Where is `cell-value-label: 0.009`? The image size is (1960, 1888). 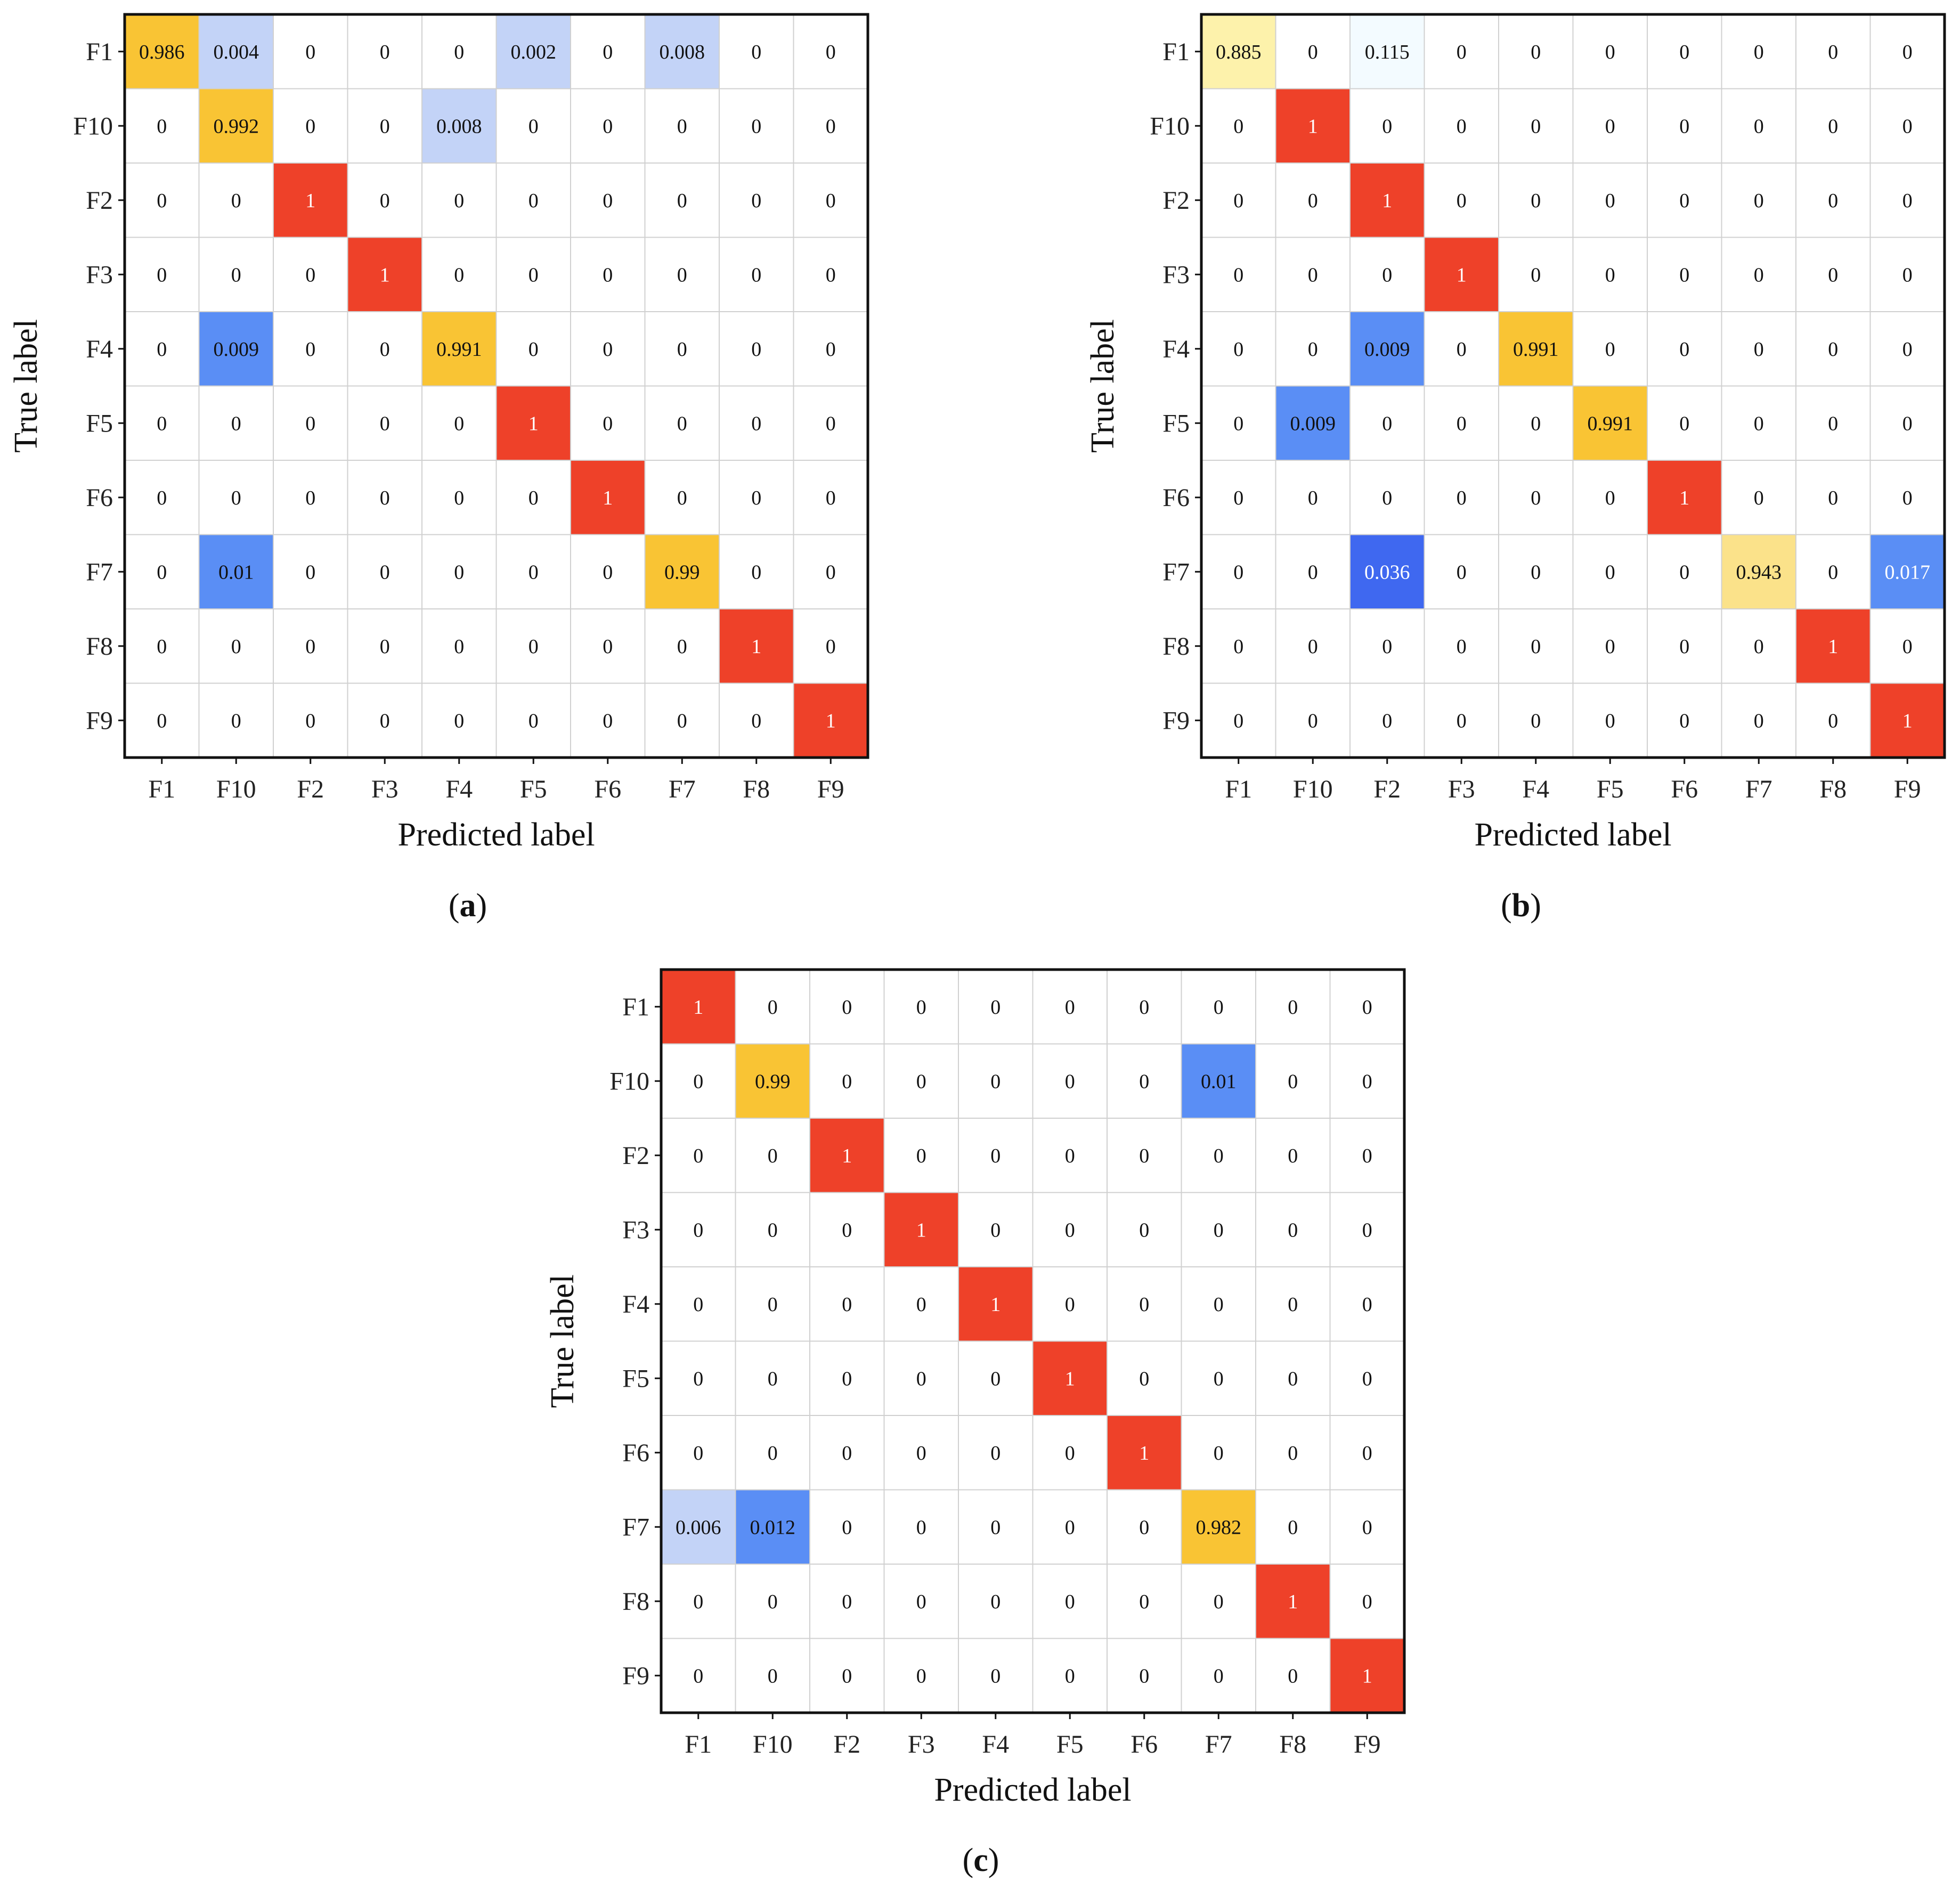 cell-value-label: 0.009 is located at coordinates (236, 349).